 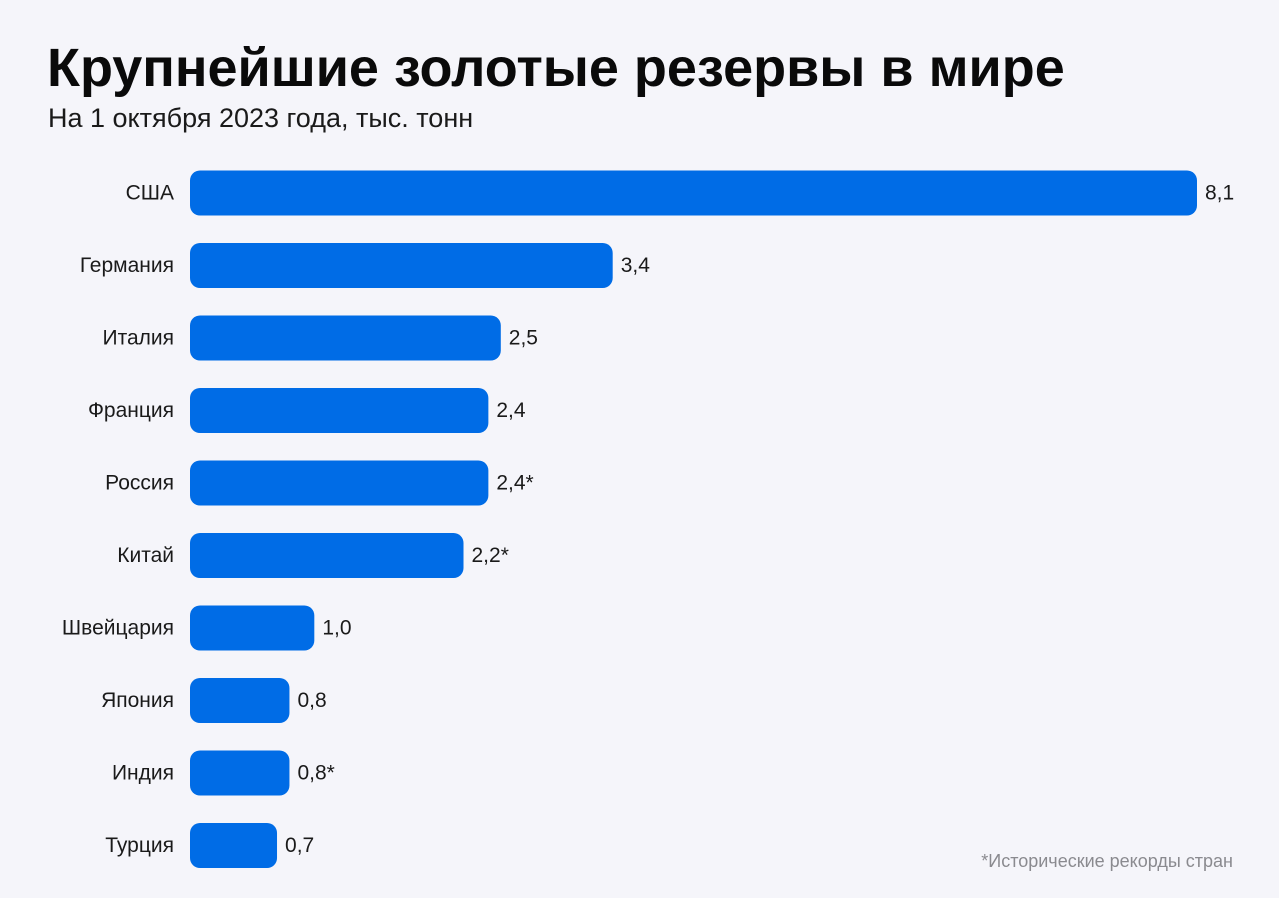 What do you see at coordinates (1219, 193) in the screenshot?
I see `value-label: 8,1` at bounding box center [1219, 193].